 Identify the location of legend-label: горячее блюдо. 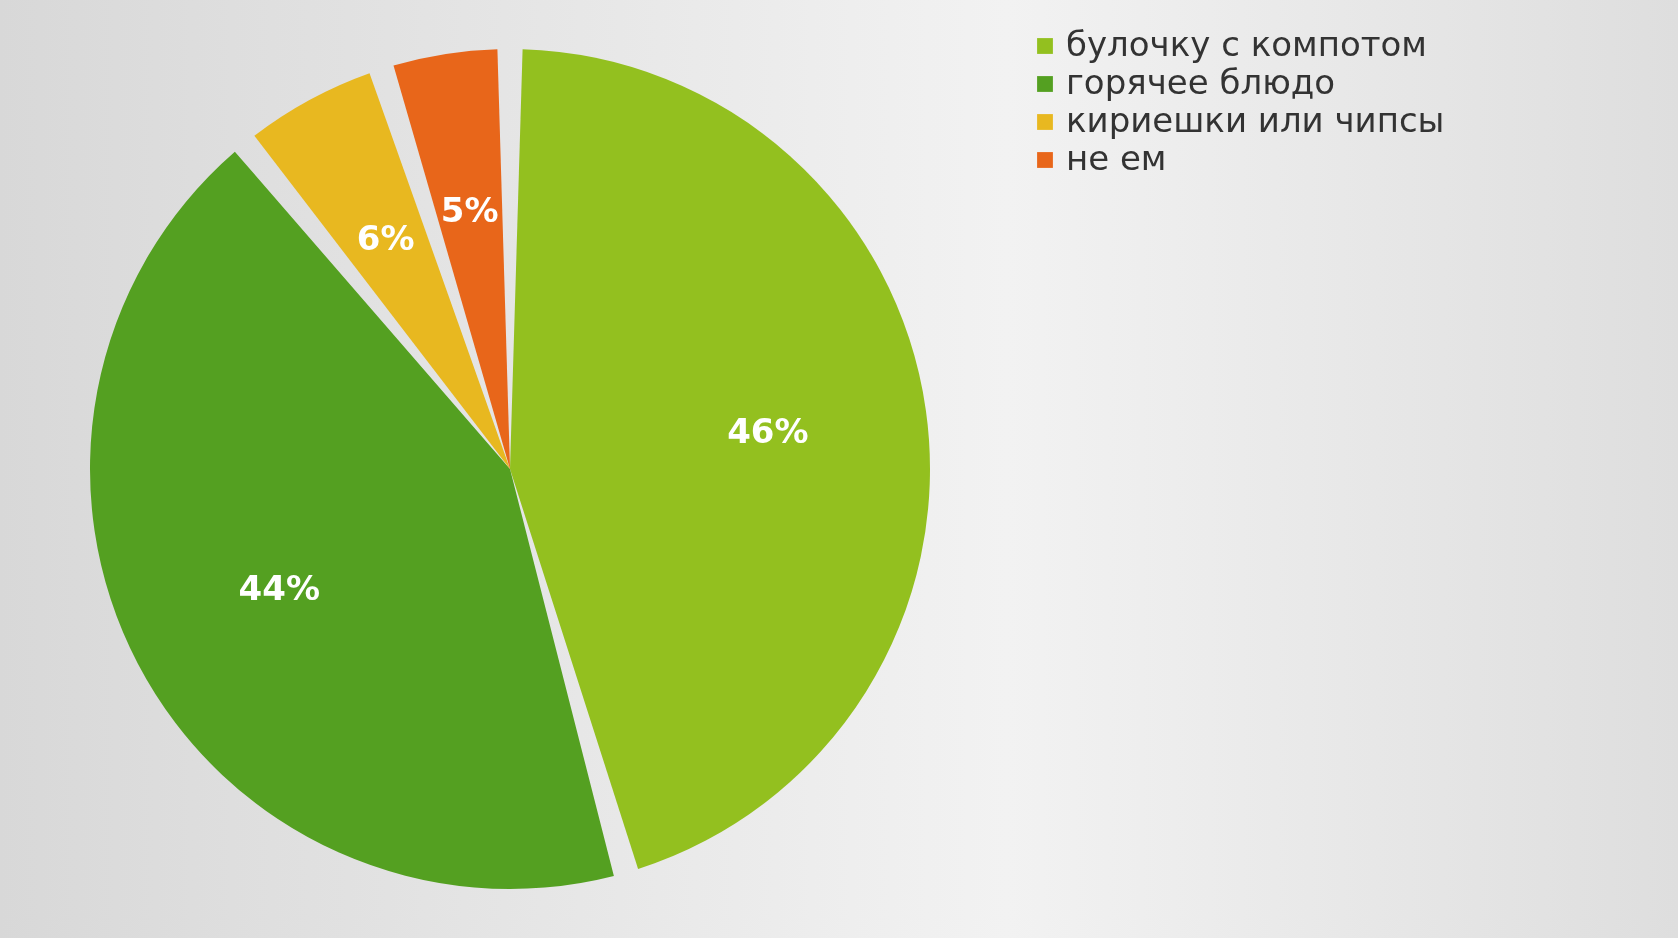
(1201, 82).